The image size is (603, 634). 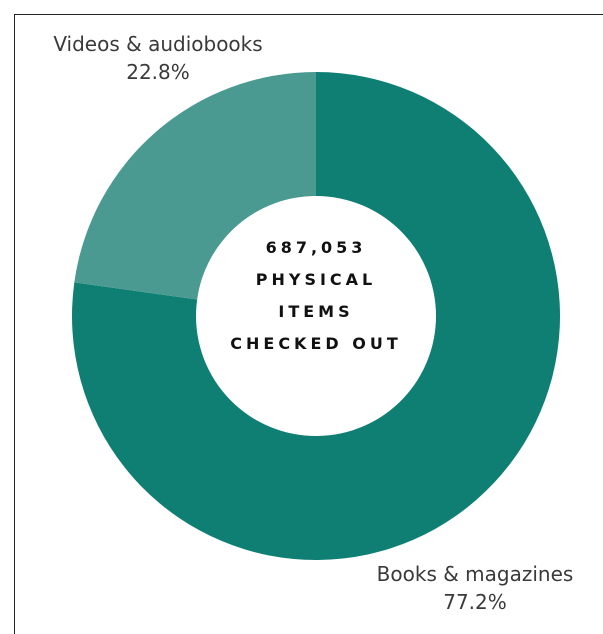 What do you see at coordinates (475, 574) in the screenshot?
I see `slice-name: Books & magazines` at bounding box center [475, 574].